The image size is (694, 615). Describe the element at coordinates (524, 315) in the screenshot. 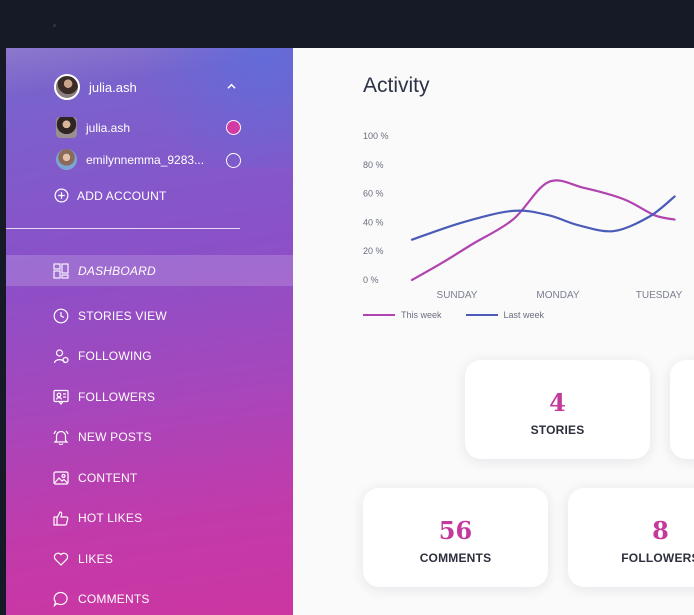

I see `legend-label: Last week` at that location.